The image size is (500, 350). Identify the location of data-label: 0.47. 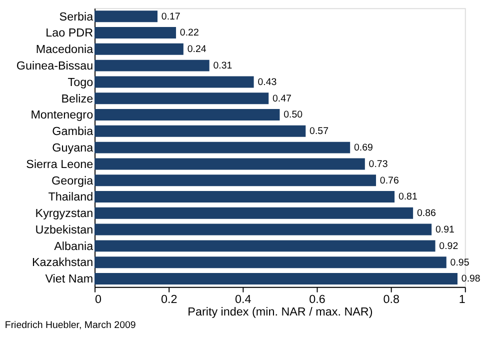
(282, 98).